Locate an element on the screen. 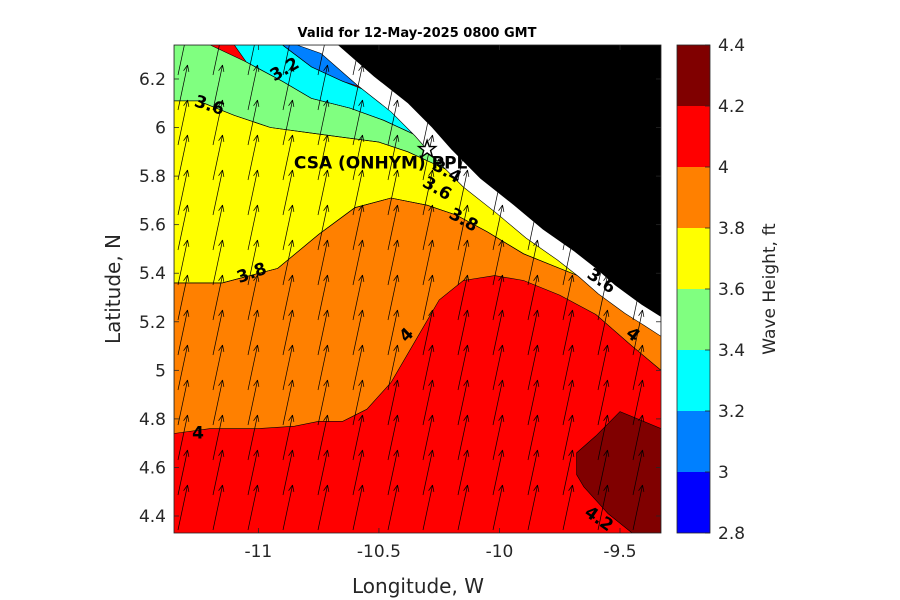  x-tick-label: -11 is located at coordinates (258, 552).